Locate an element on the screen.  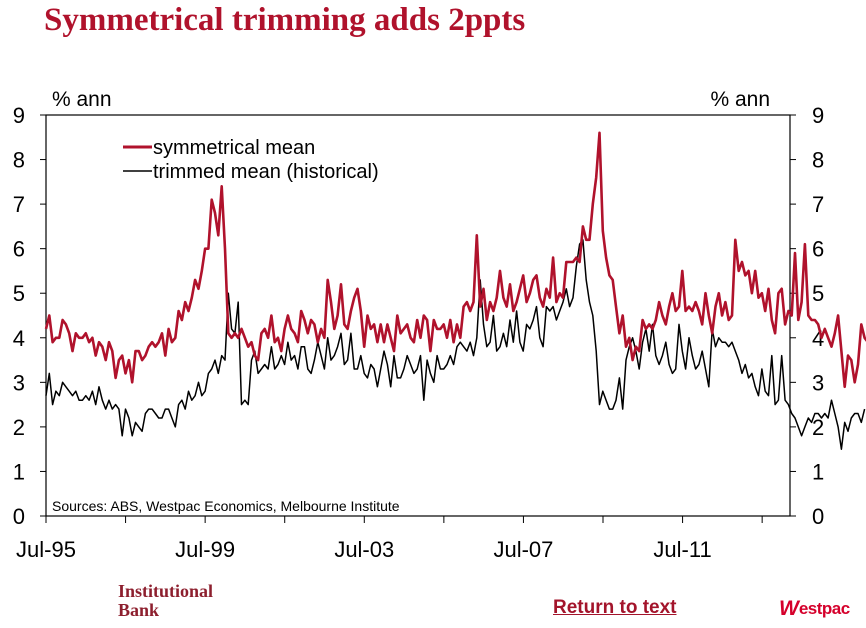
y-tick-label-left: 5 is located at coordinates (19, 293).